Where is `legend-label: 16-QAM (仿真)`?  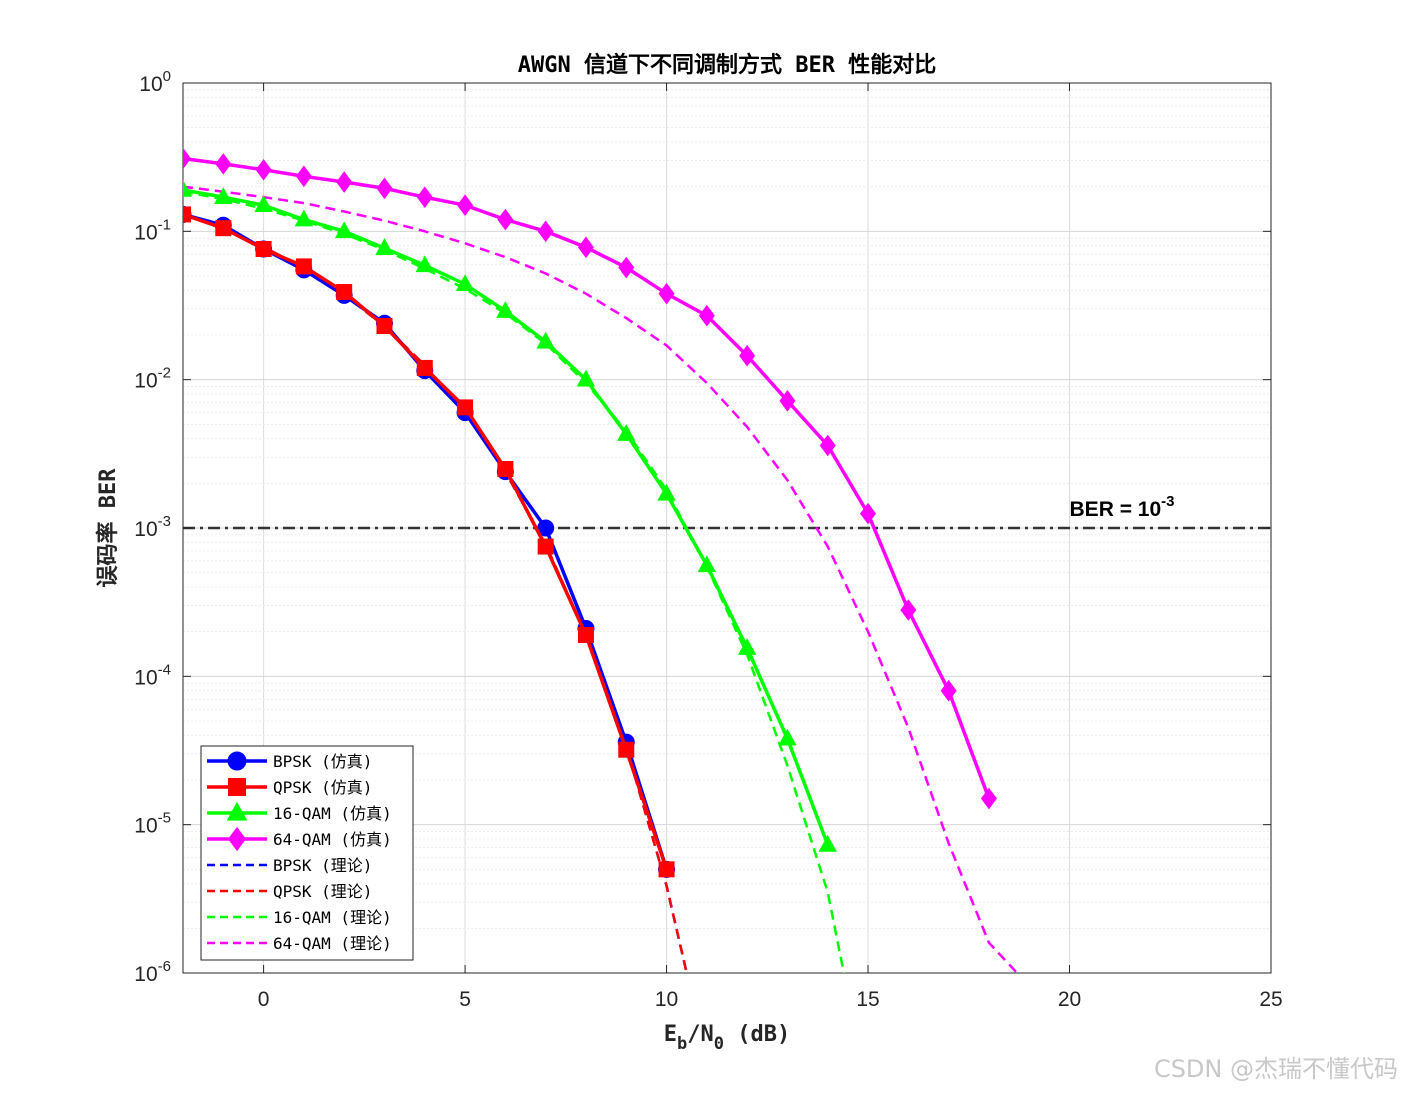
legend-label: 16-QAM (仿真) is located at coordinates (332, 813).